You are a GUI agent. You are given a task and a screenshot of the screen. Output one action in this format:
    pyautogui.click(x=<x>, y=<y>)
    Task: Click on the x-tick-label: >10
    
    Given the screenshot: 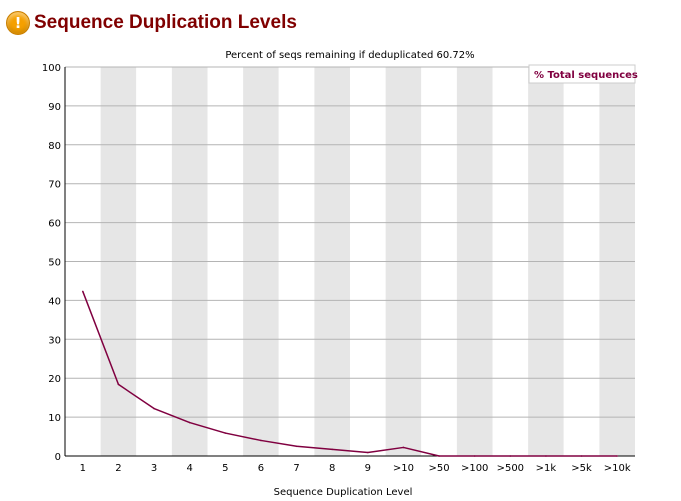 What is the action you would take?
    pyautogui.click(x=403, y=468)
    